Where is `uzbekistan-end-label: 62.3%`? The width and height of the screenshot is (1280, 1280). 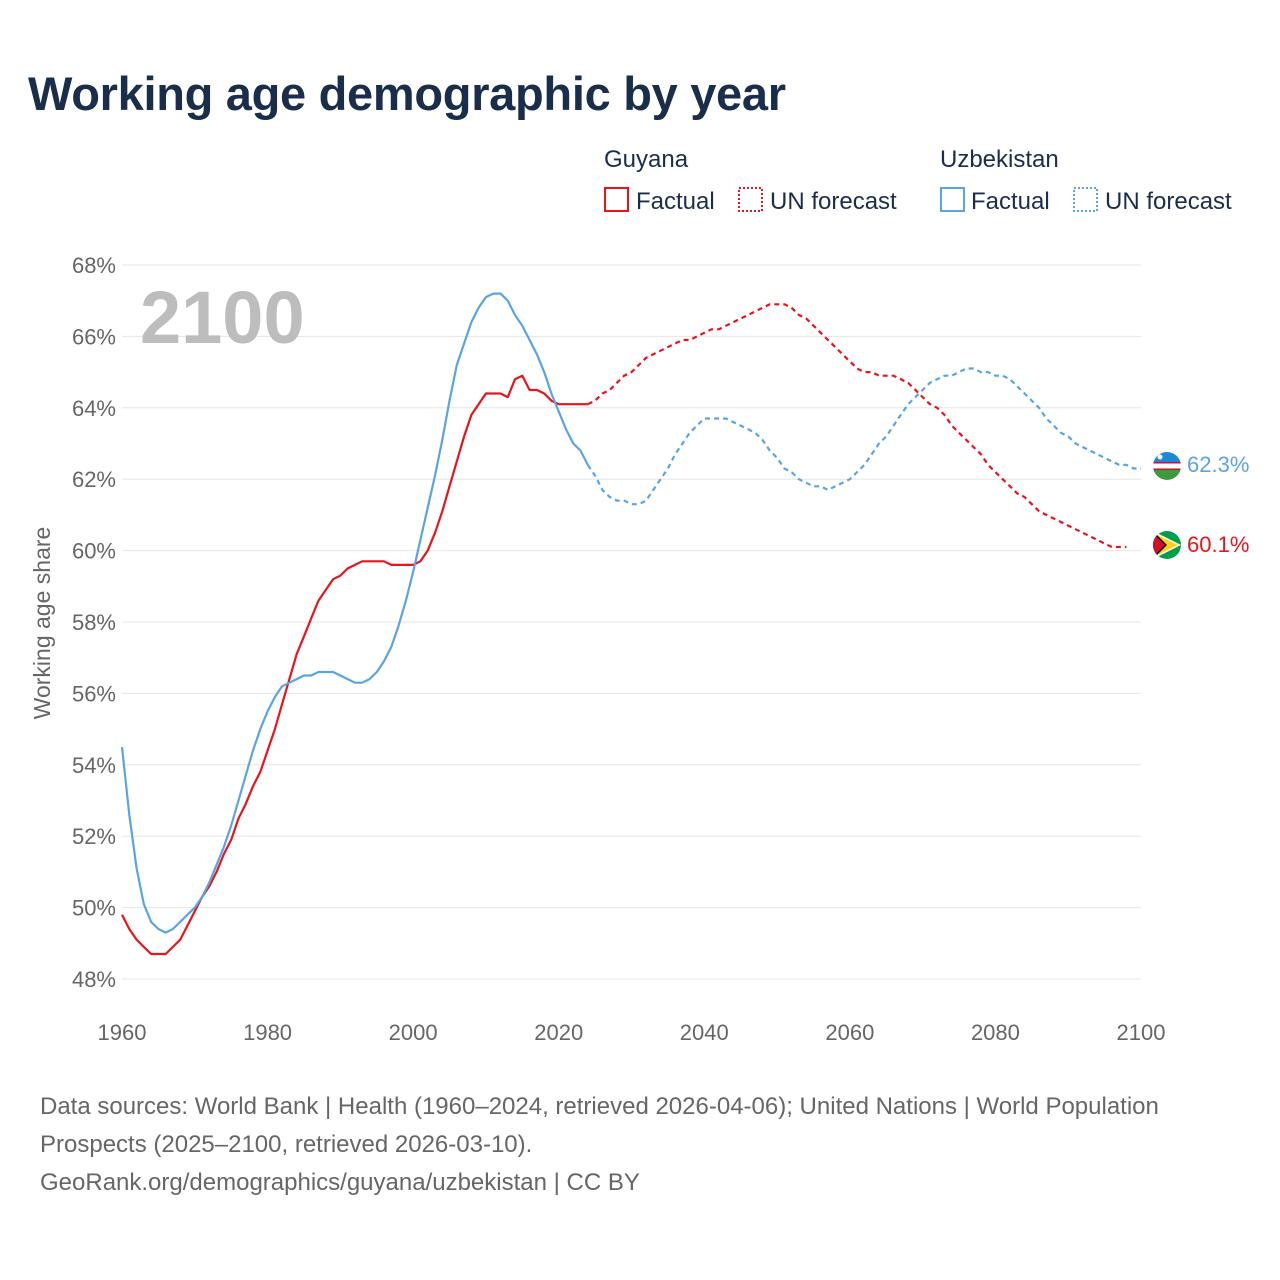
uzbekistan-end-label: 62.3% is located at coordinates (1218, 464).